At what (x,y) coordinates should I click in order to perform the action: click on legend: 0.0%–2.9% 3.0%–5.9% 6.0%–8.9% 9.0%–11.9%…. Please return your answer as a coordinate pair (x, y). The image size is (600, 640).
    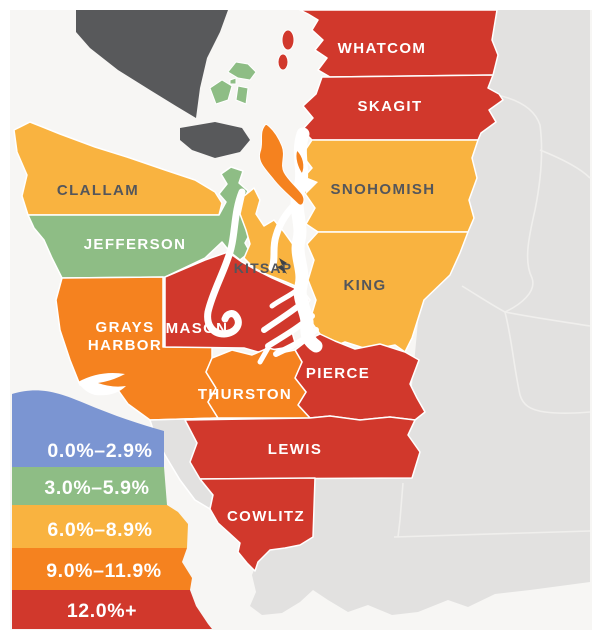
    Looking at the image, I should click on (112, 509).